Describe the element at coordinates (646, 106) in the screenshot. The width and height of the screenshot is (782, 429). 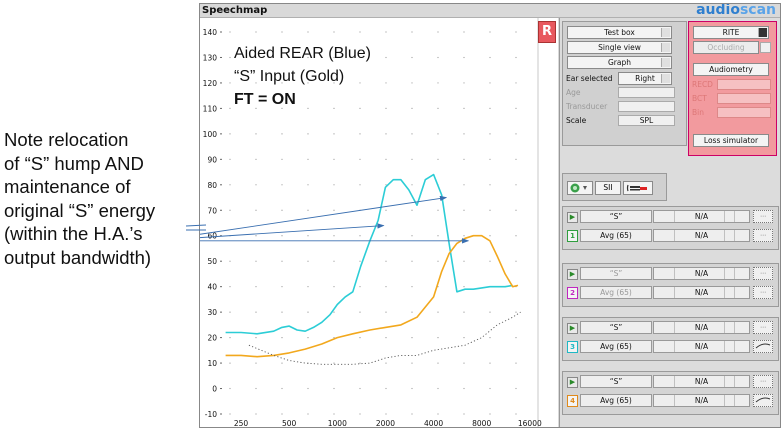
I see `transducer-field` at that location.